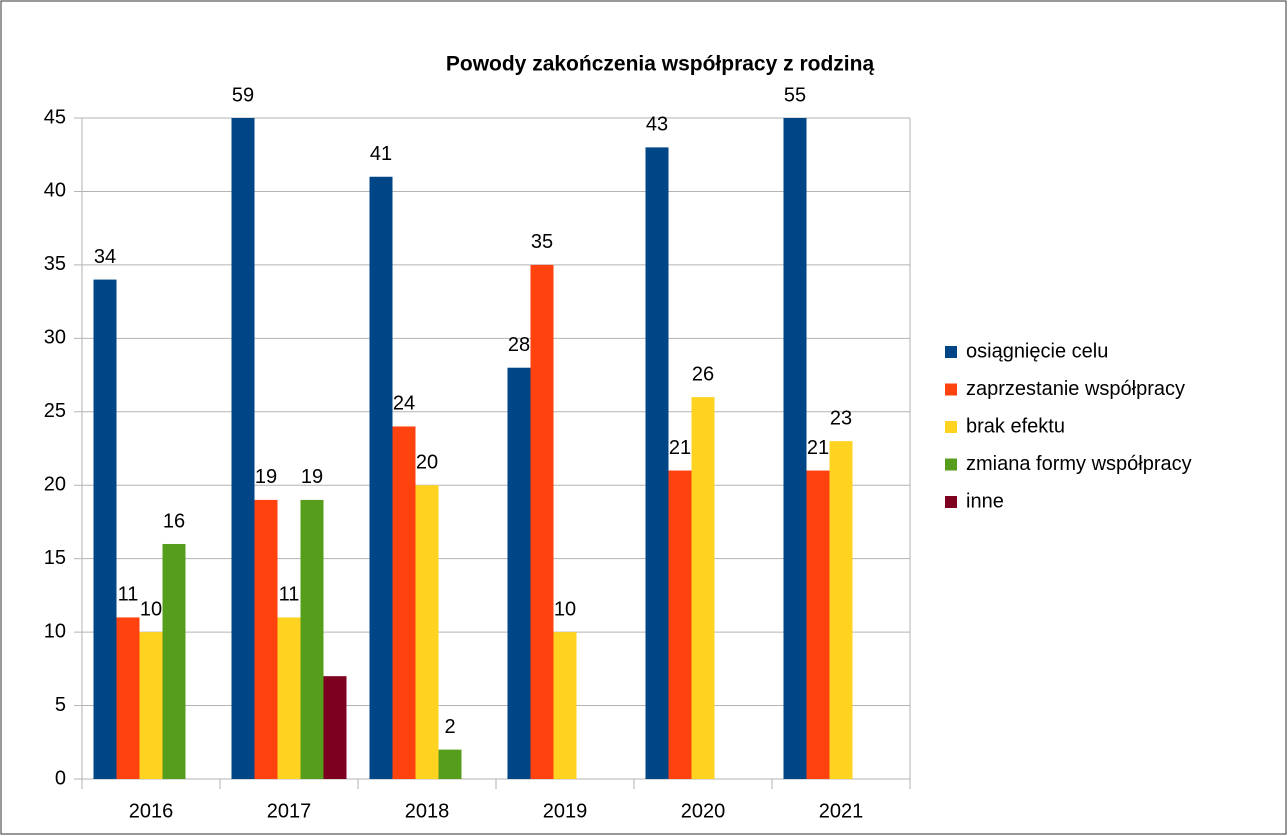 This screenshot has height=836, width=1288. Describe the element at coordinates (60, 705) in the screenshot. I see `y-tick-label: 5` at that location.